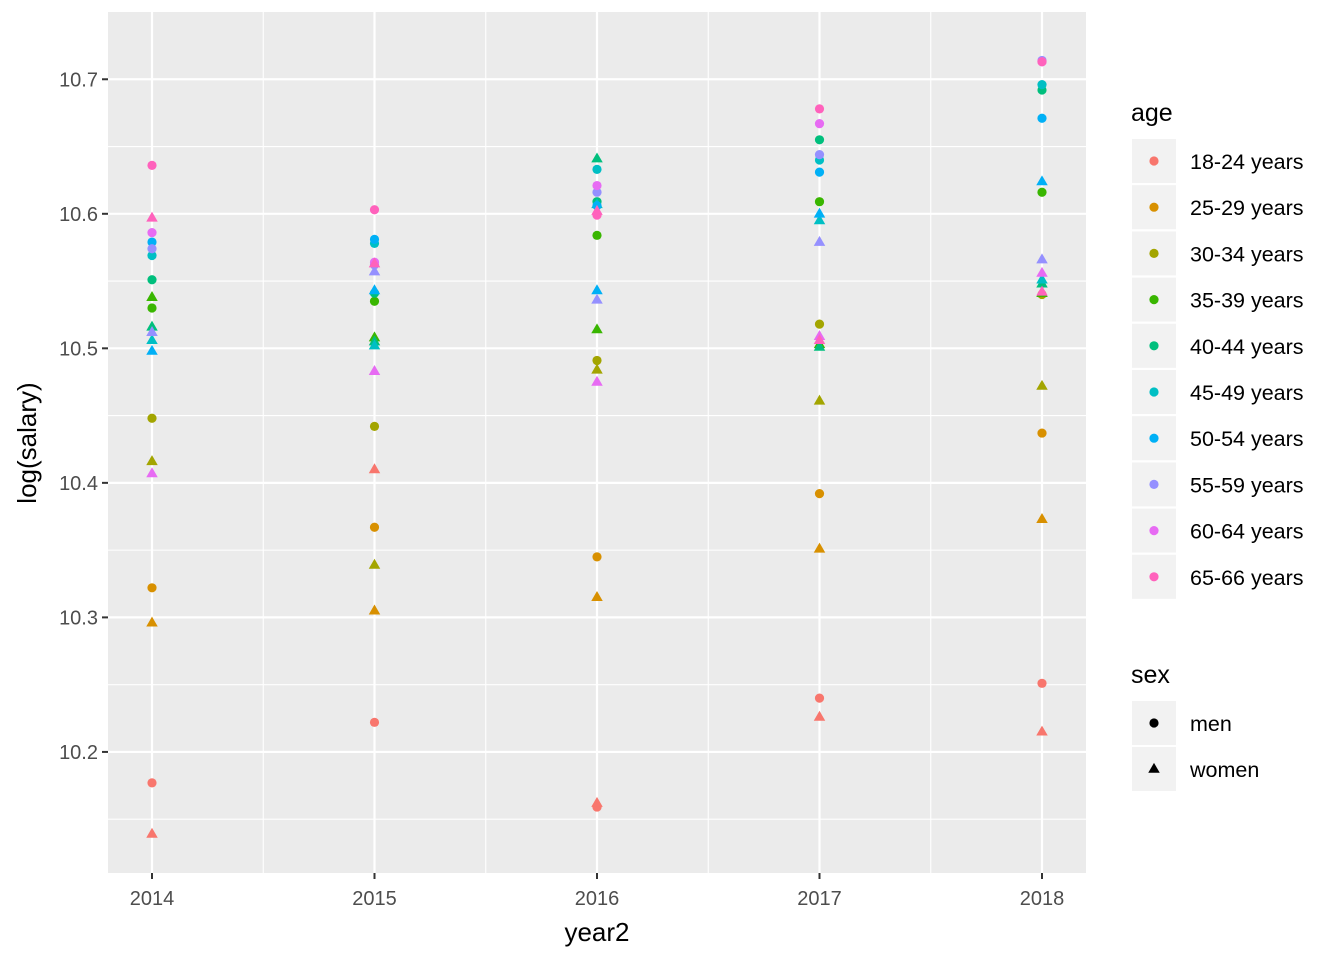 This screenshot has height=960, width=1344. Describe the element at coordinates (1247, 162) in the screenshot. I see `legend-age-label: 18-24 years` at that location.